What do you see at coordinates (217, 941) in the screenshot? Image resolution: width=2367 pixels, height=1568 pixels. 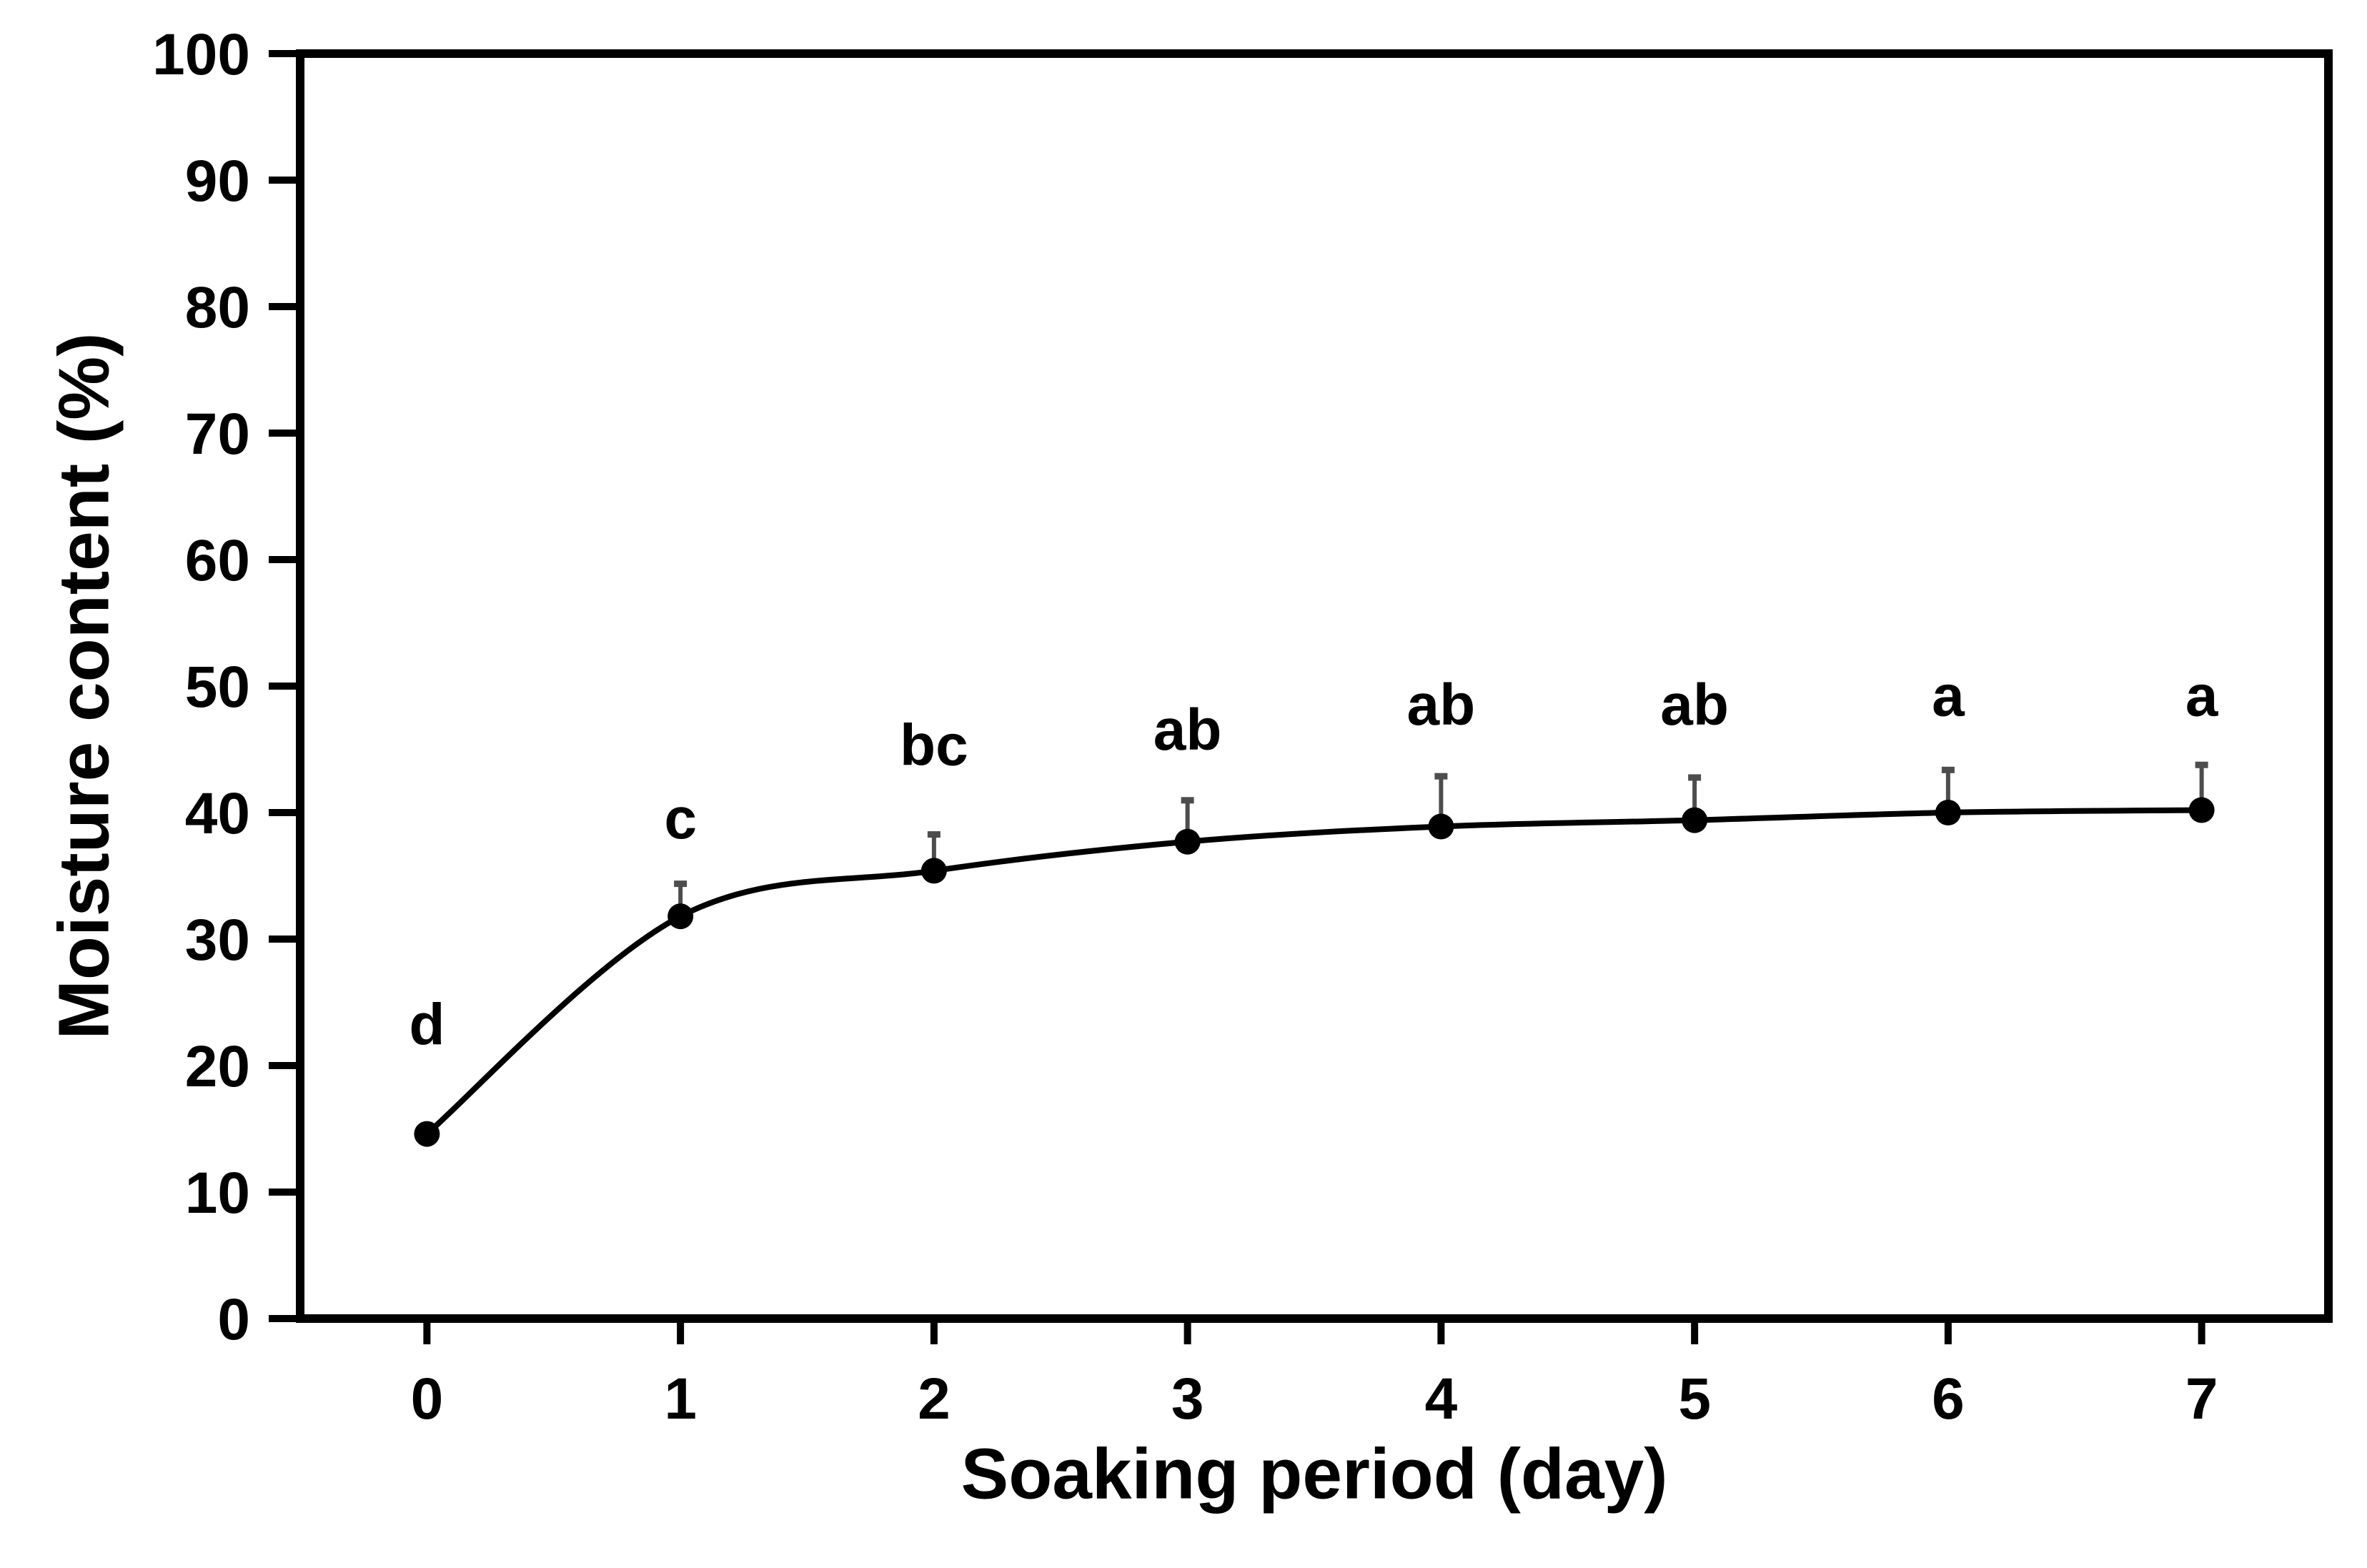 I see `y-tick-label: 30` at bounding box center [217, 941].